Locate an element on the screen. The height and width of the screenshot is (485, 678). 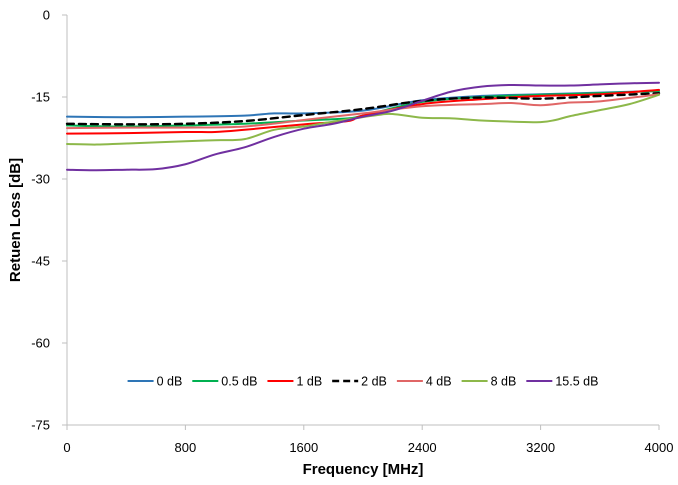
x-tick-label: 800 is located at coordinates (186, 447).